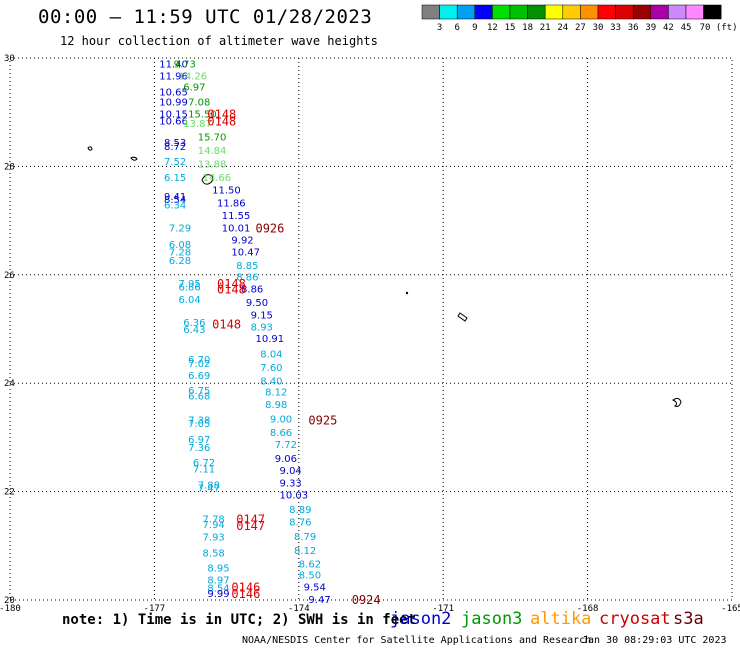  I want to click on colorbar-label: 24, so click(562, 28).